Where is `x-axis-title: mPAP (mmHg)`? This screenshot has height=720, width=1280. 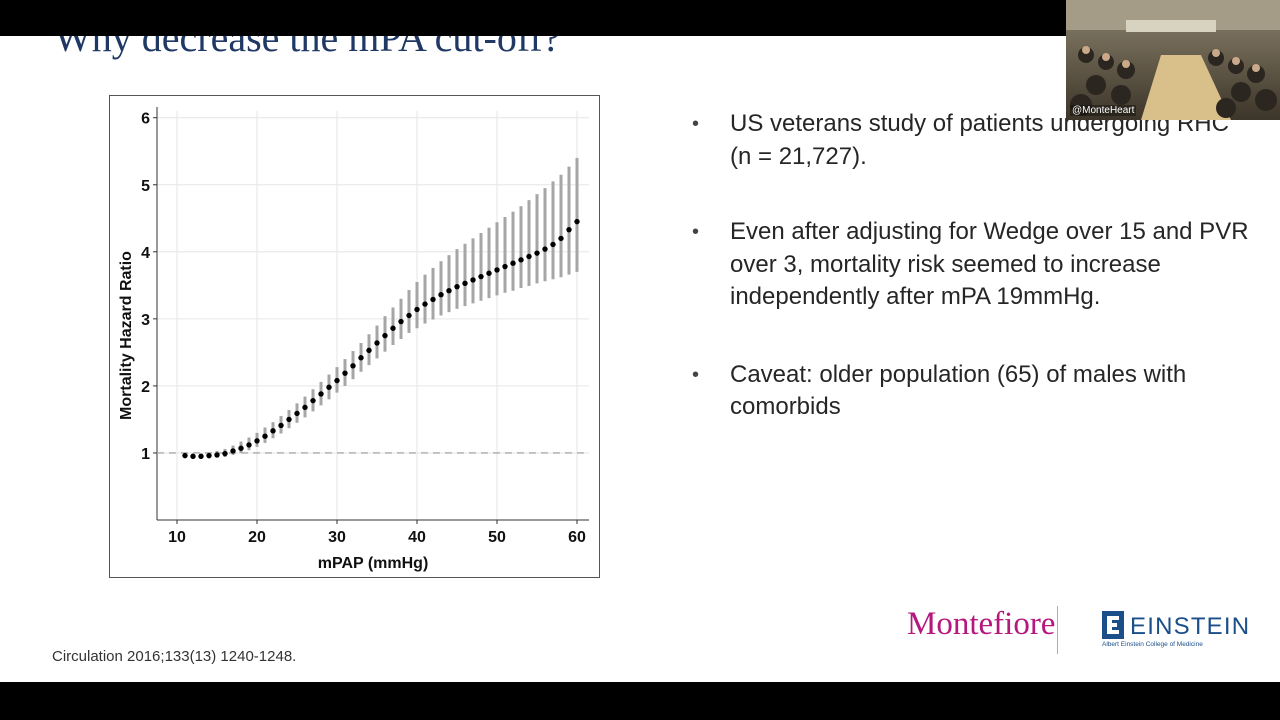
x-axis-title: mPAP (mmHg) is located at coordinates (373, 563).